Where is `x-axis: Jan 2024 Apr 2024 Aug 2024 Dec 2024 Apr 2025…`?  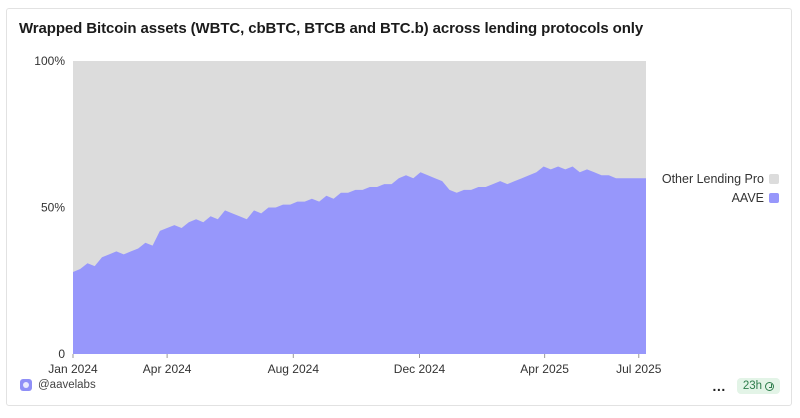 x-axis: Jan 2024 Apr 2024 Aug 2024 Dec 2024 Apr 2025… is located at coordinates (355, 365).